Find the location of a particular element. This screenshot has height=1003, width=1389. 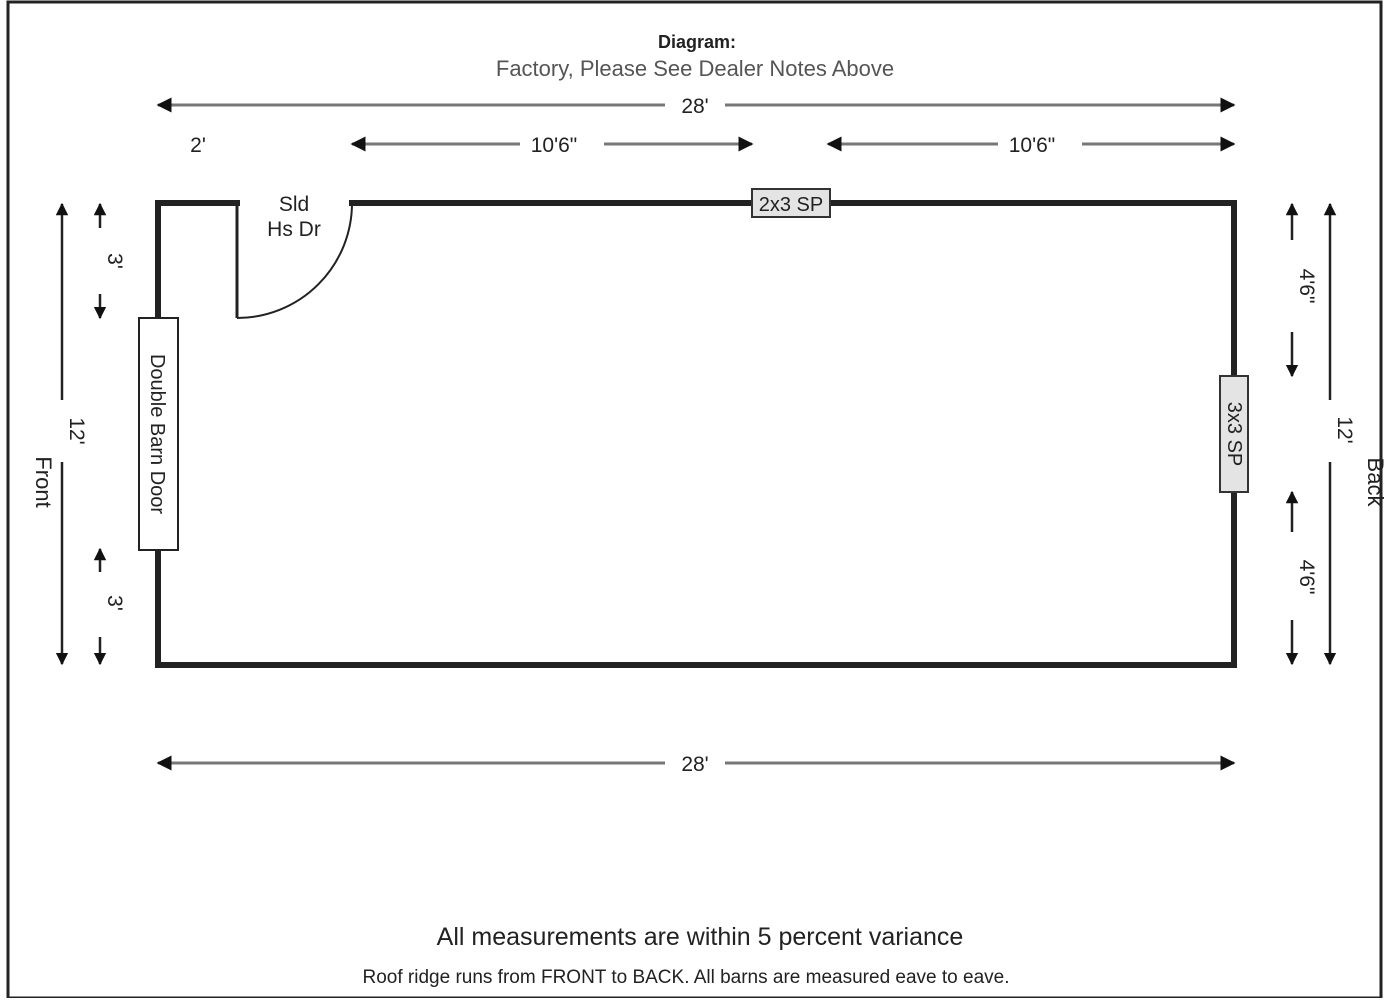

bottom-overall-dimension: 28' is located at coordinates (696, 764).